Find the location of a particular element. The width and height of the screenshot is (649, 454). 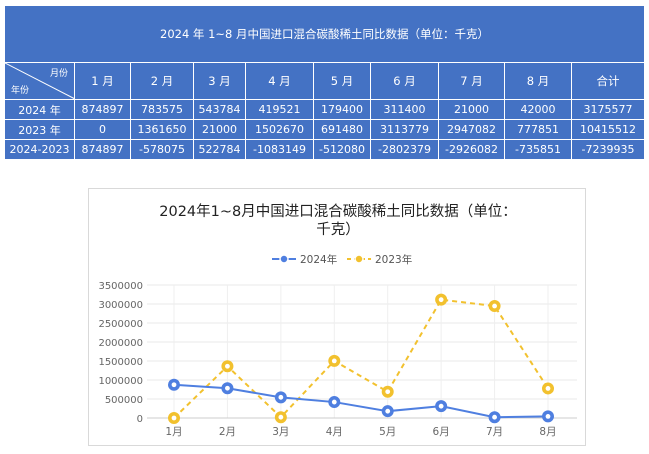

x-tick-label: 2月 is located at coordinates (227, 432).